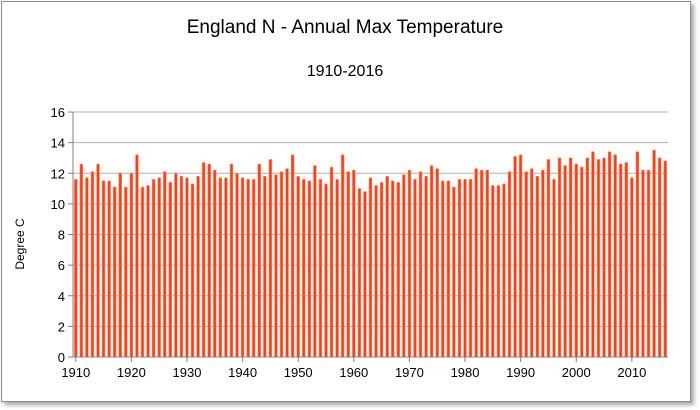 The height and width of the screenshot is (410, 700). Describe the element at coordinates (532, 263) in the screenshot. I see `bar-1992` at that location.